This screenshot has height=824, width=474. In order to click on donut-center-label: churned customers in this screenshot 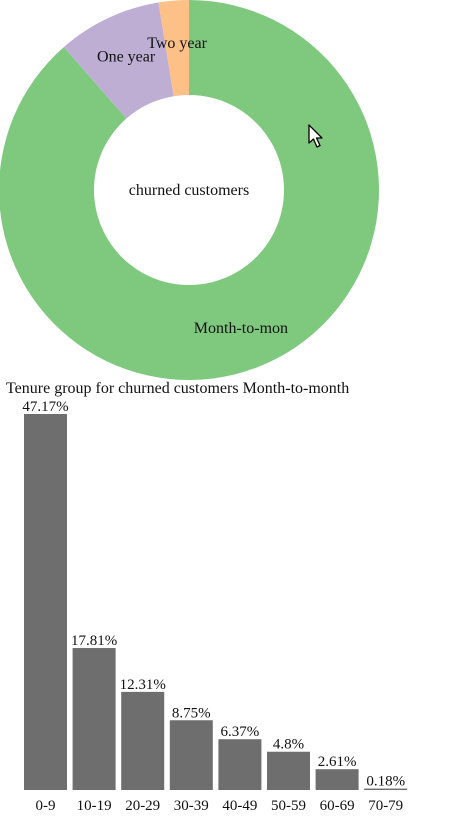, I will do `click(189, 190)`.